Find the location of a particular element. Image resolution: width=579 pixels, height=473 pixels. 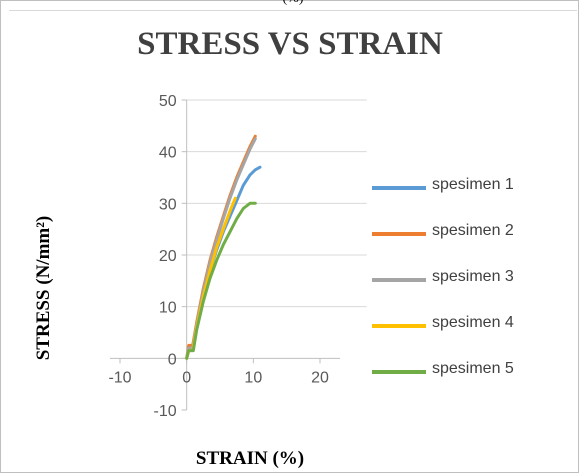

legend-label: spesimen 3 is located at coordinates (473, 276).